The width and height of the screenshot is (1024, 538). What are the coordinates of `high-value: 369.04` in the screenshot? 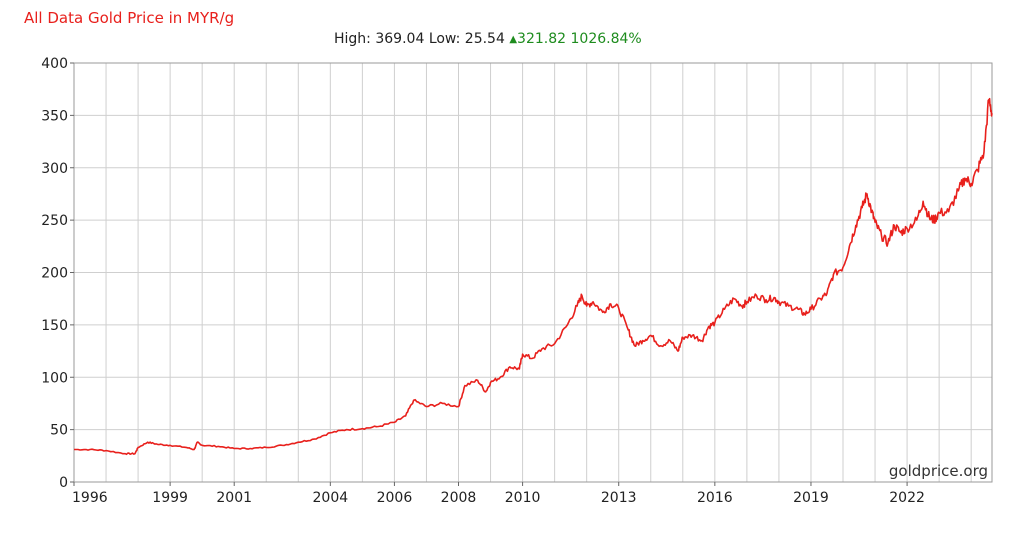 It's located at (400, 39).